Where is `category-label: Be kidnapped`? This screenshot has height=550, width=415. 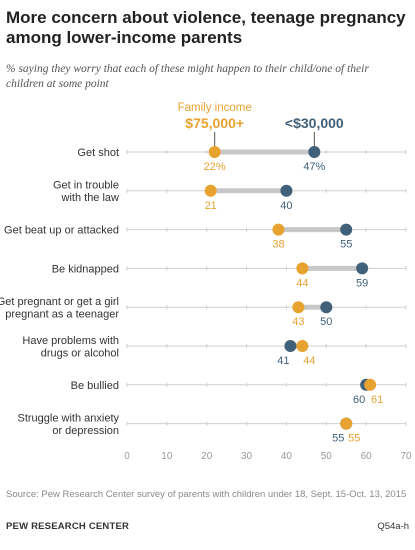
category-label: Be kidnapped is located at coordinates (85, 269).